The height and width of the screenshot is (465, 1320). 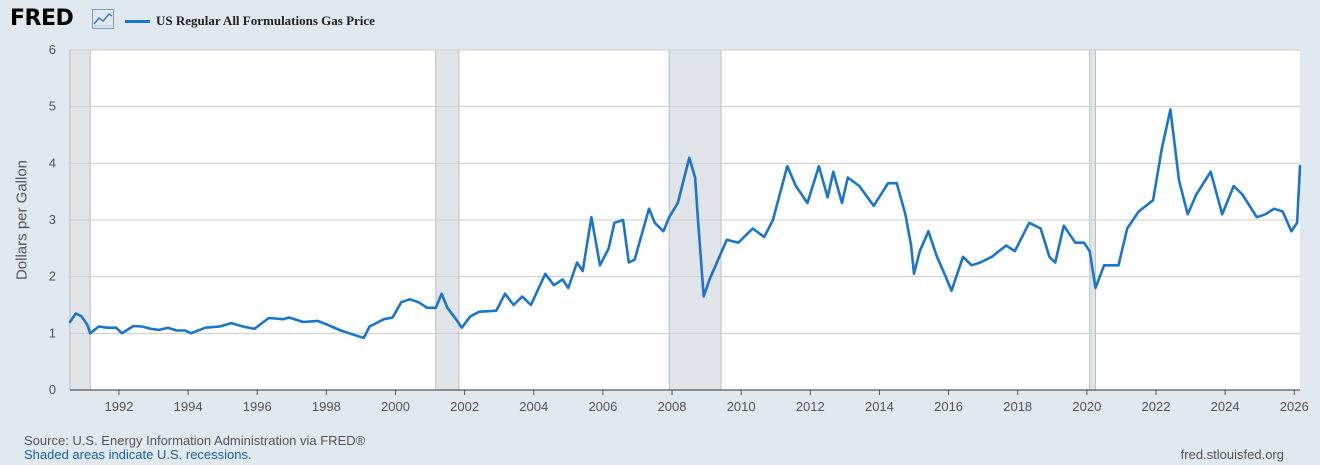 I want to click on fred-logo: FRED, so click(x=42, y=18).